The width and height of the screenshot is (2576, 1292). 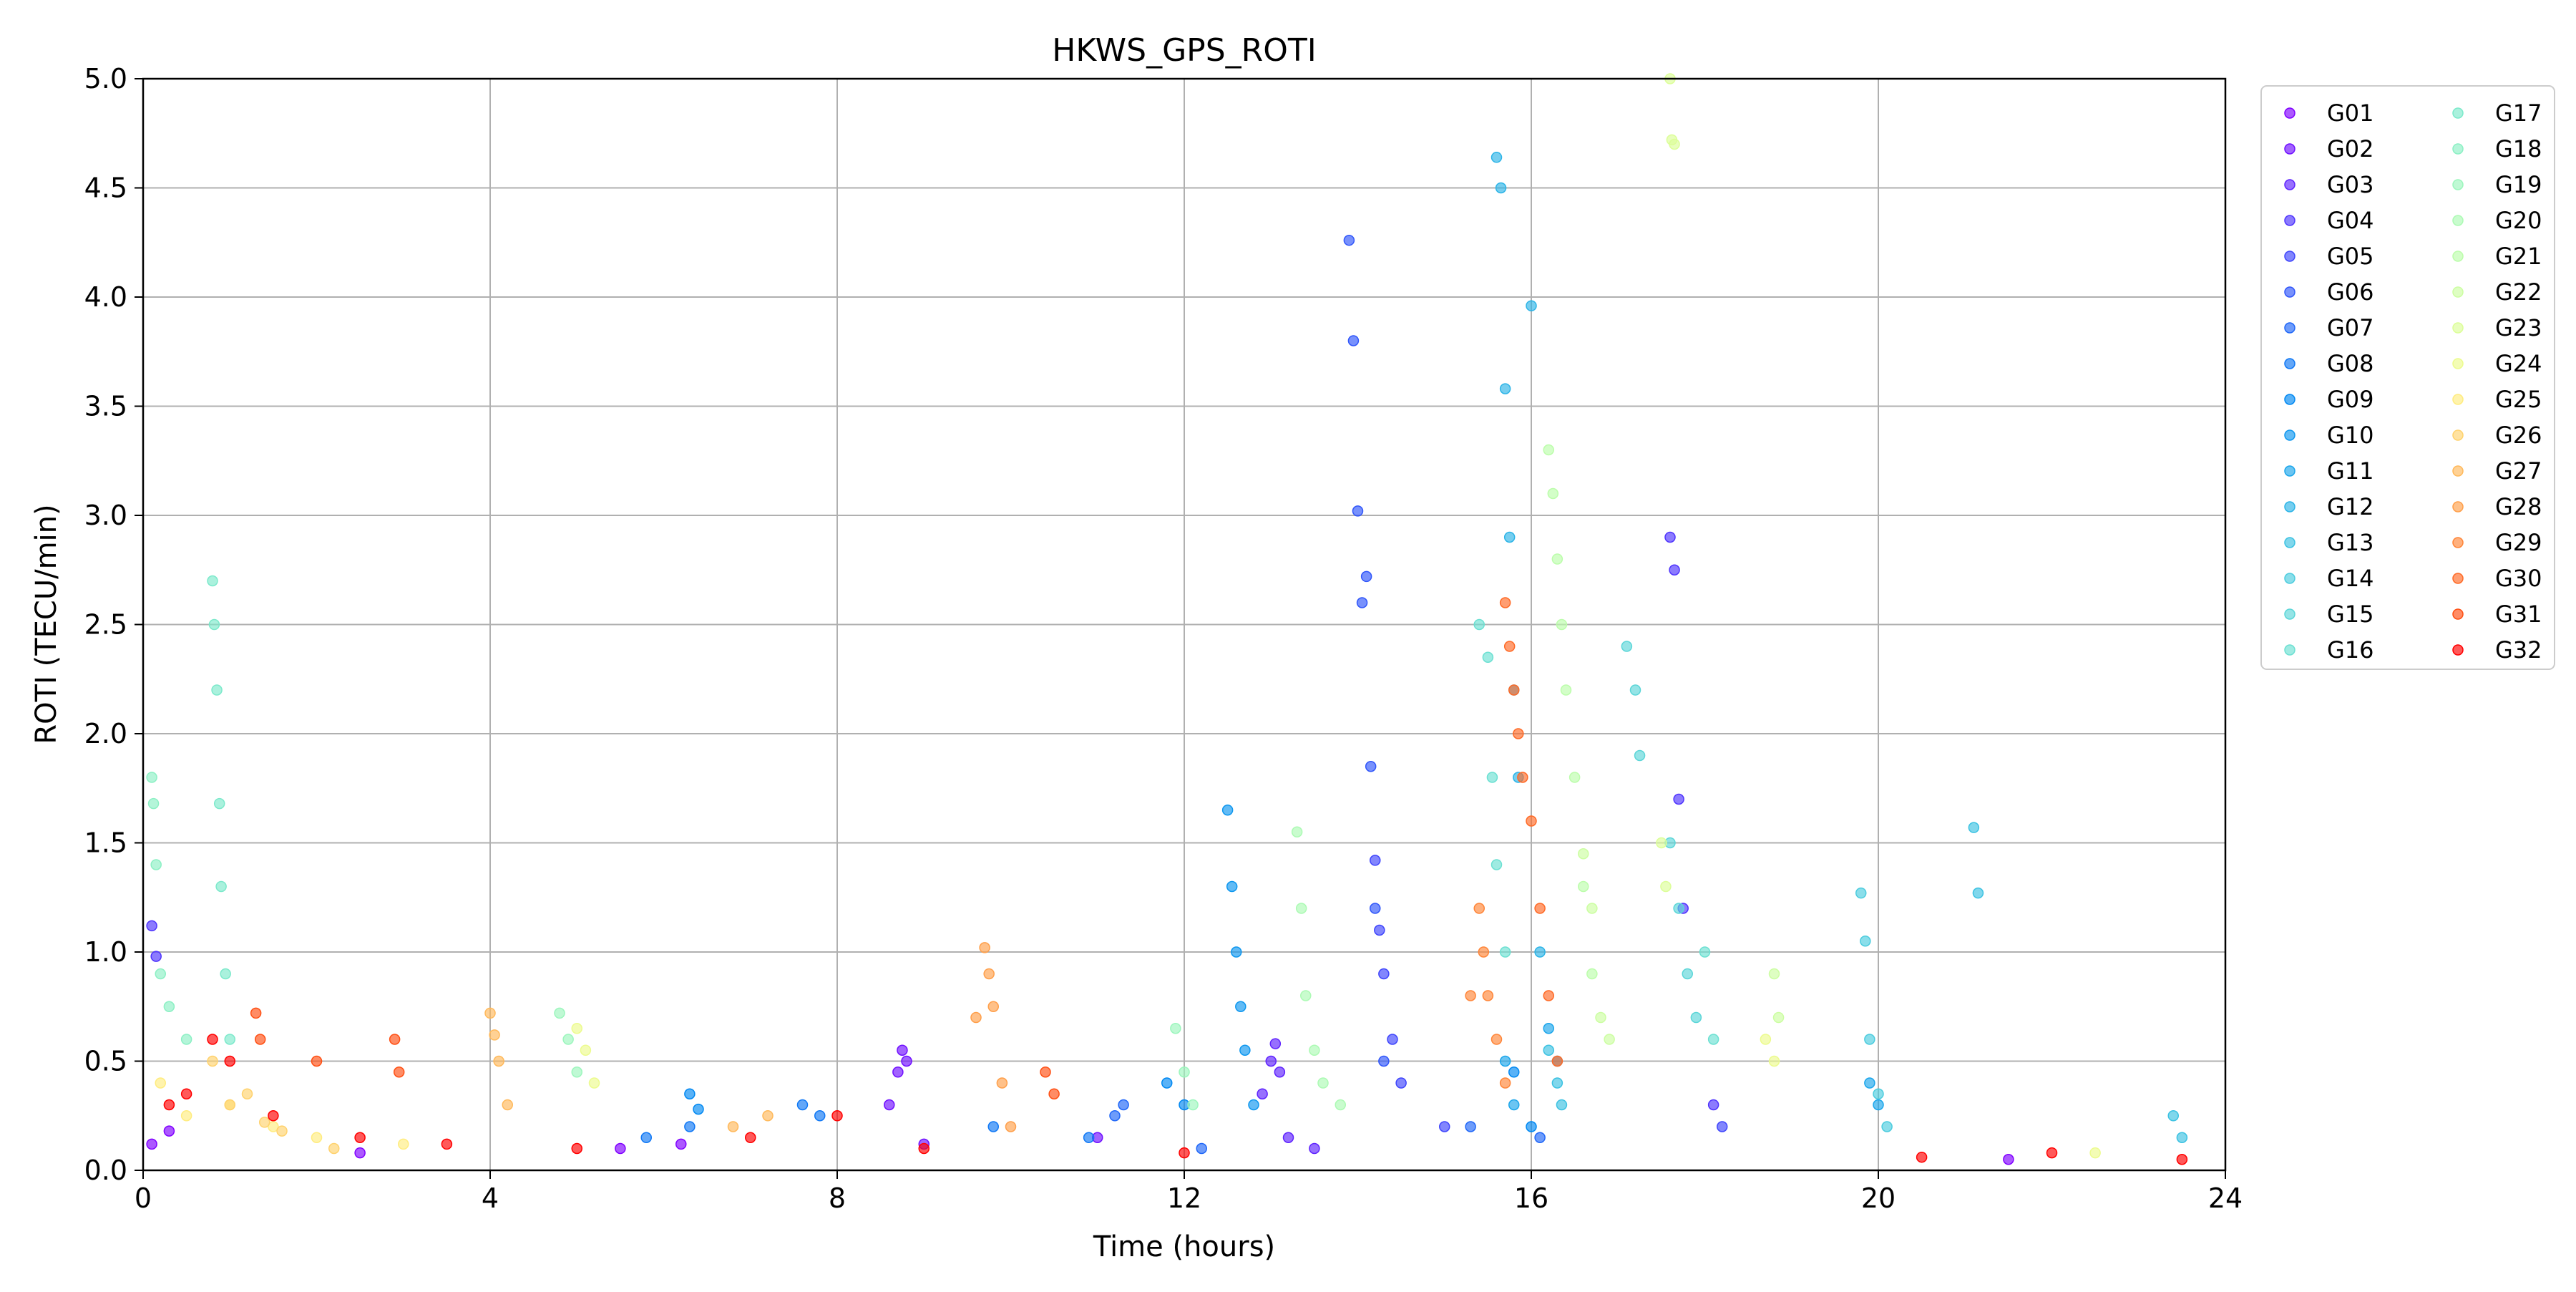 What do you see at coordinates (490, 1198) in the screenshot?
I see `x-tick-label: 4` at bounding box center [490, 1198].